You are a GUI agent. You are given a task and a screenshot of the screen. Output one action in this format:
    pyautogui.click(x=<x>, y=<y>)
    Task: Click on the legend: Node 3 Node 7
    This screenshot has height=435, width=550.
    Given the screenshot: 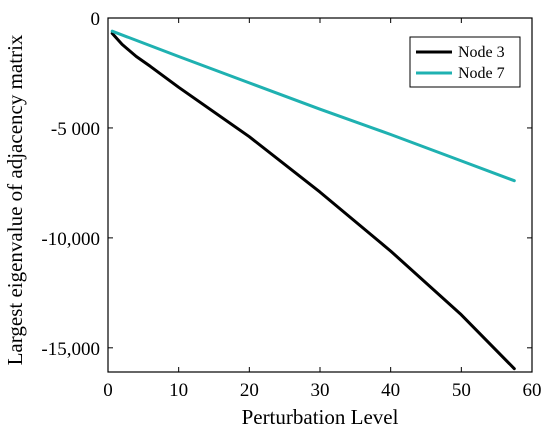 What is the action you would take?
    pyautogui.click(x=465, y=62)
    